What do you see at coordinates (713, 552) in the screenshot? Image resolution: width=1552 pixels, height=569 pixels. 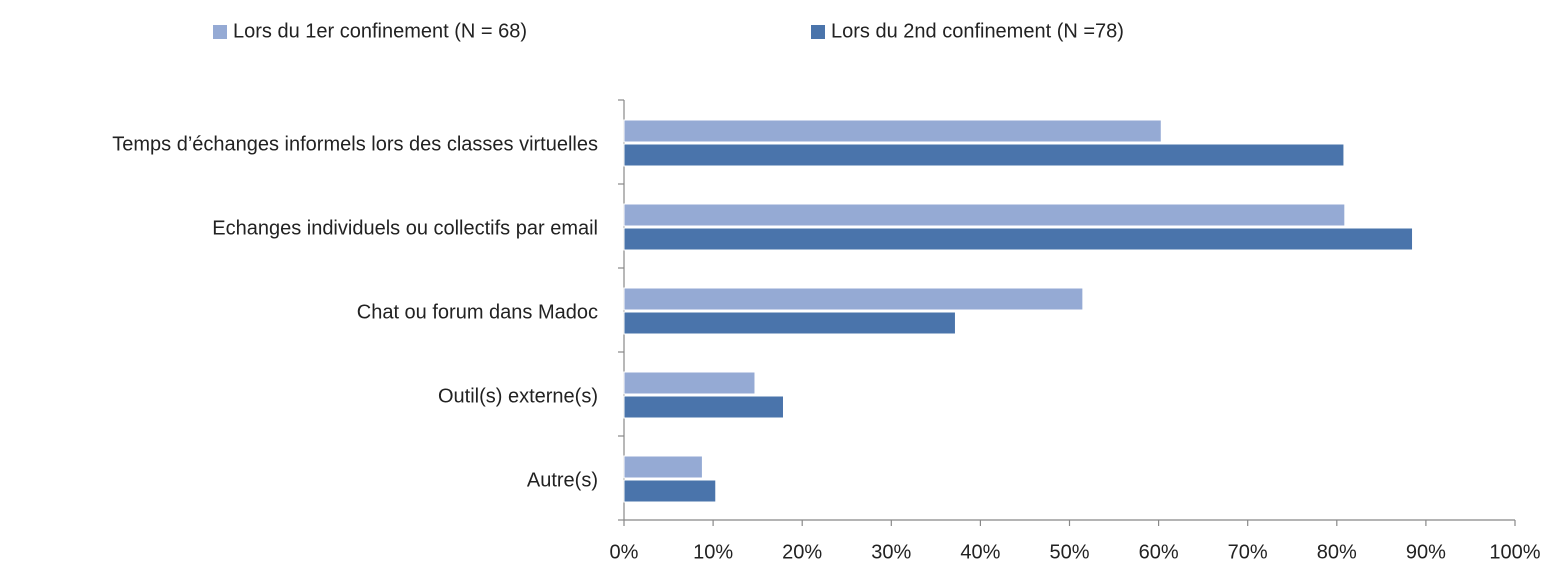 I see `x-tick-label: 10%` at bounding box center [713, 552].